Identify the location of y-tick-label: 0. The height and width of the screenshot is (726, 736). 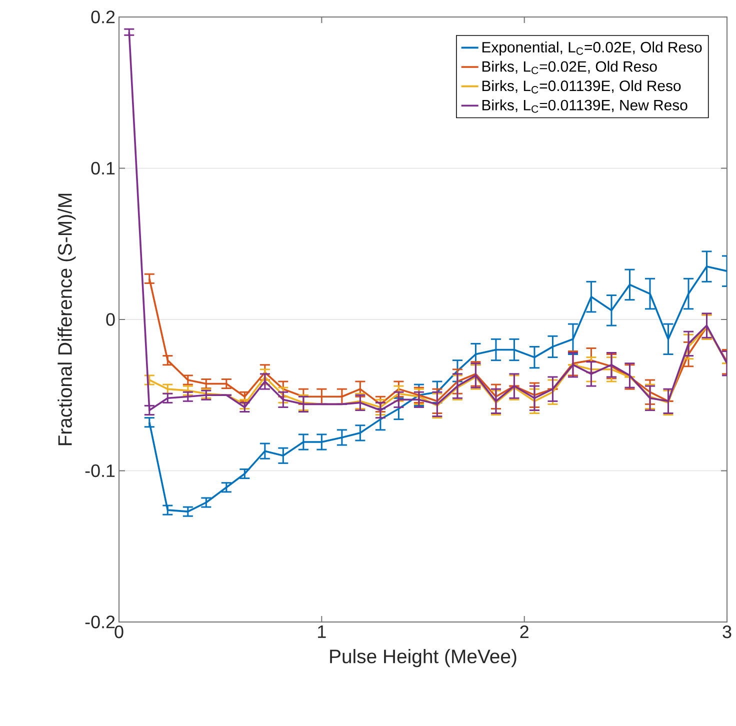
(110, 319).